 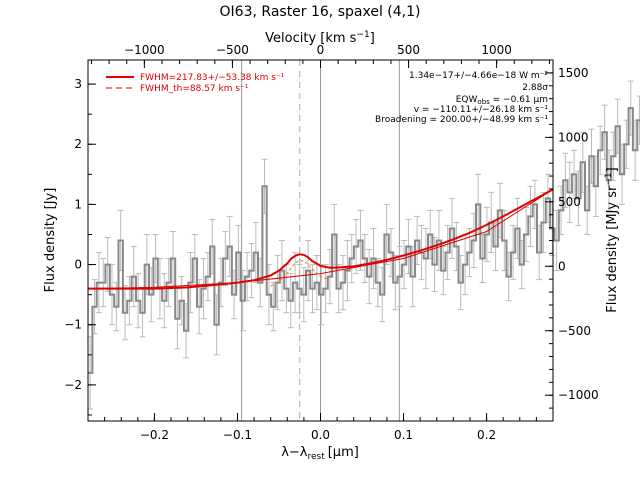 What do you see at coordinates (320, 435) in the screenshot?
I see `x-tick-label: 0.0` at bounding box center [320, 435].